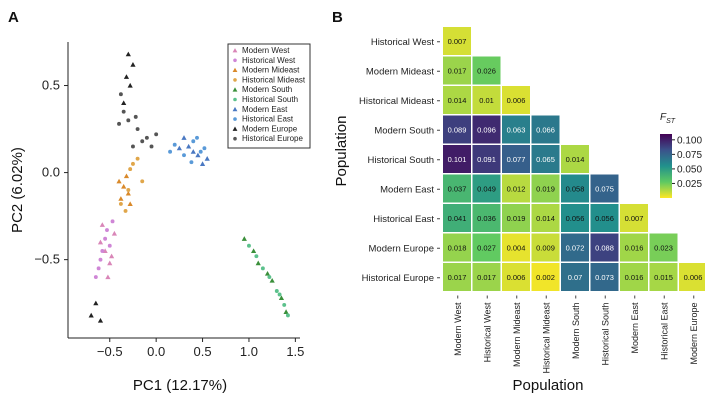 The width and height of the screenshot is (705, 403). I want to click on heatmap-cell-value: 0.089, so click(457, 130).